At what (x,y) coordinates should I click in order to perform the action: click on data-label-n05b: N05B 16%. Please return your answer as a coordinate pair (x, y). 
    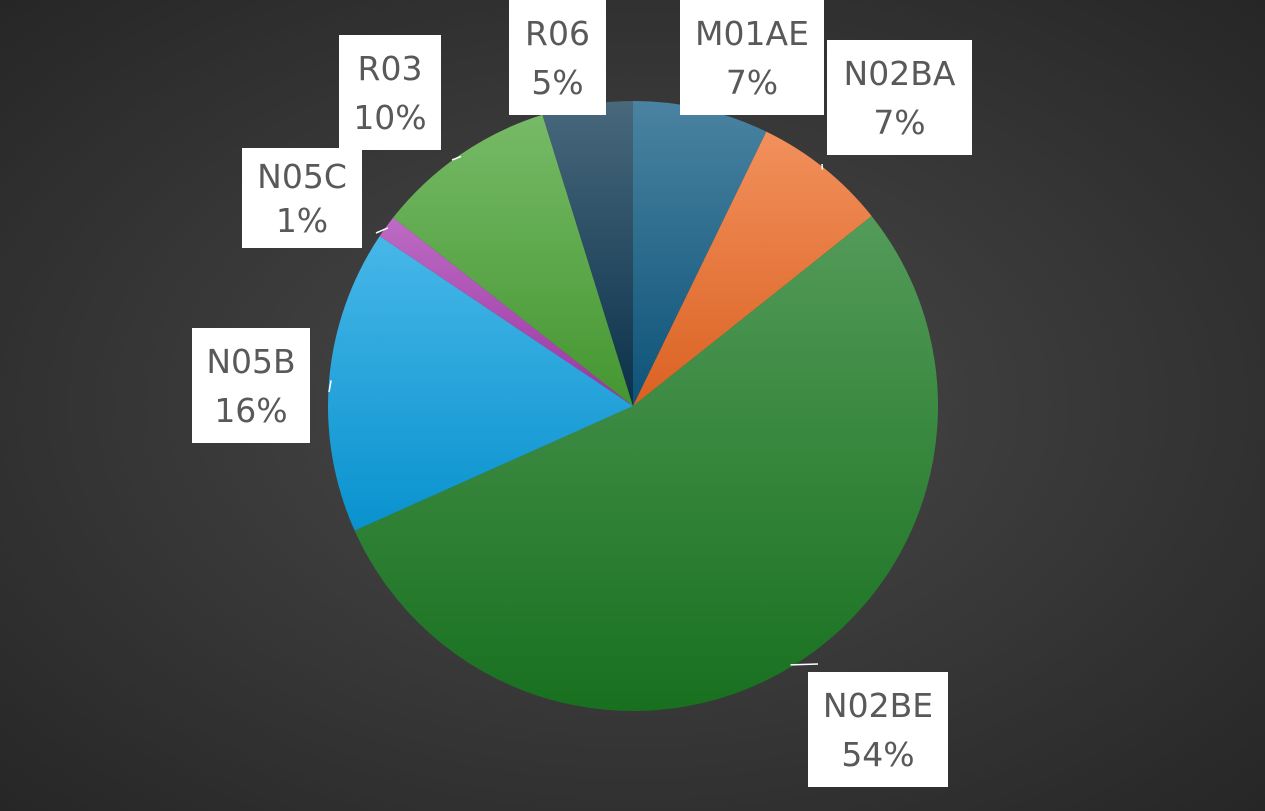
    Looking at the image, I should click on (251, 385).